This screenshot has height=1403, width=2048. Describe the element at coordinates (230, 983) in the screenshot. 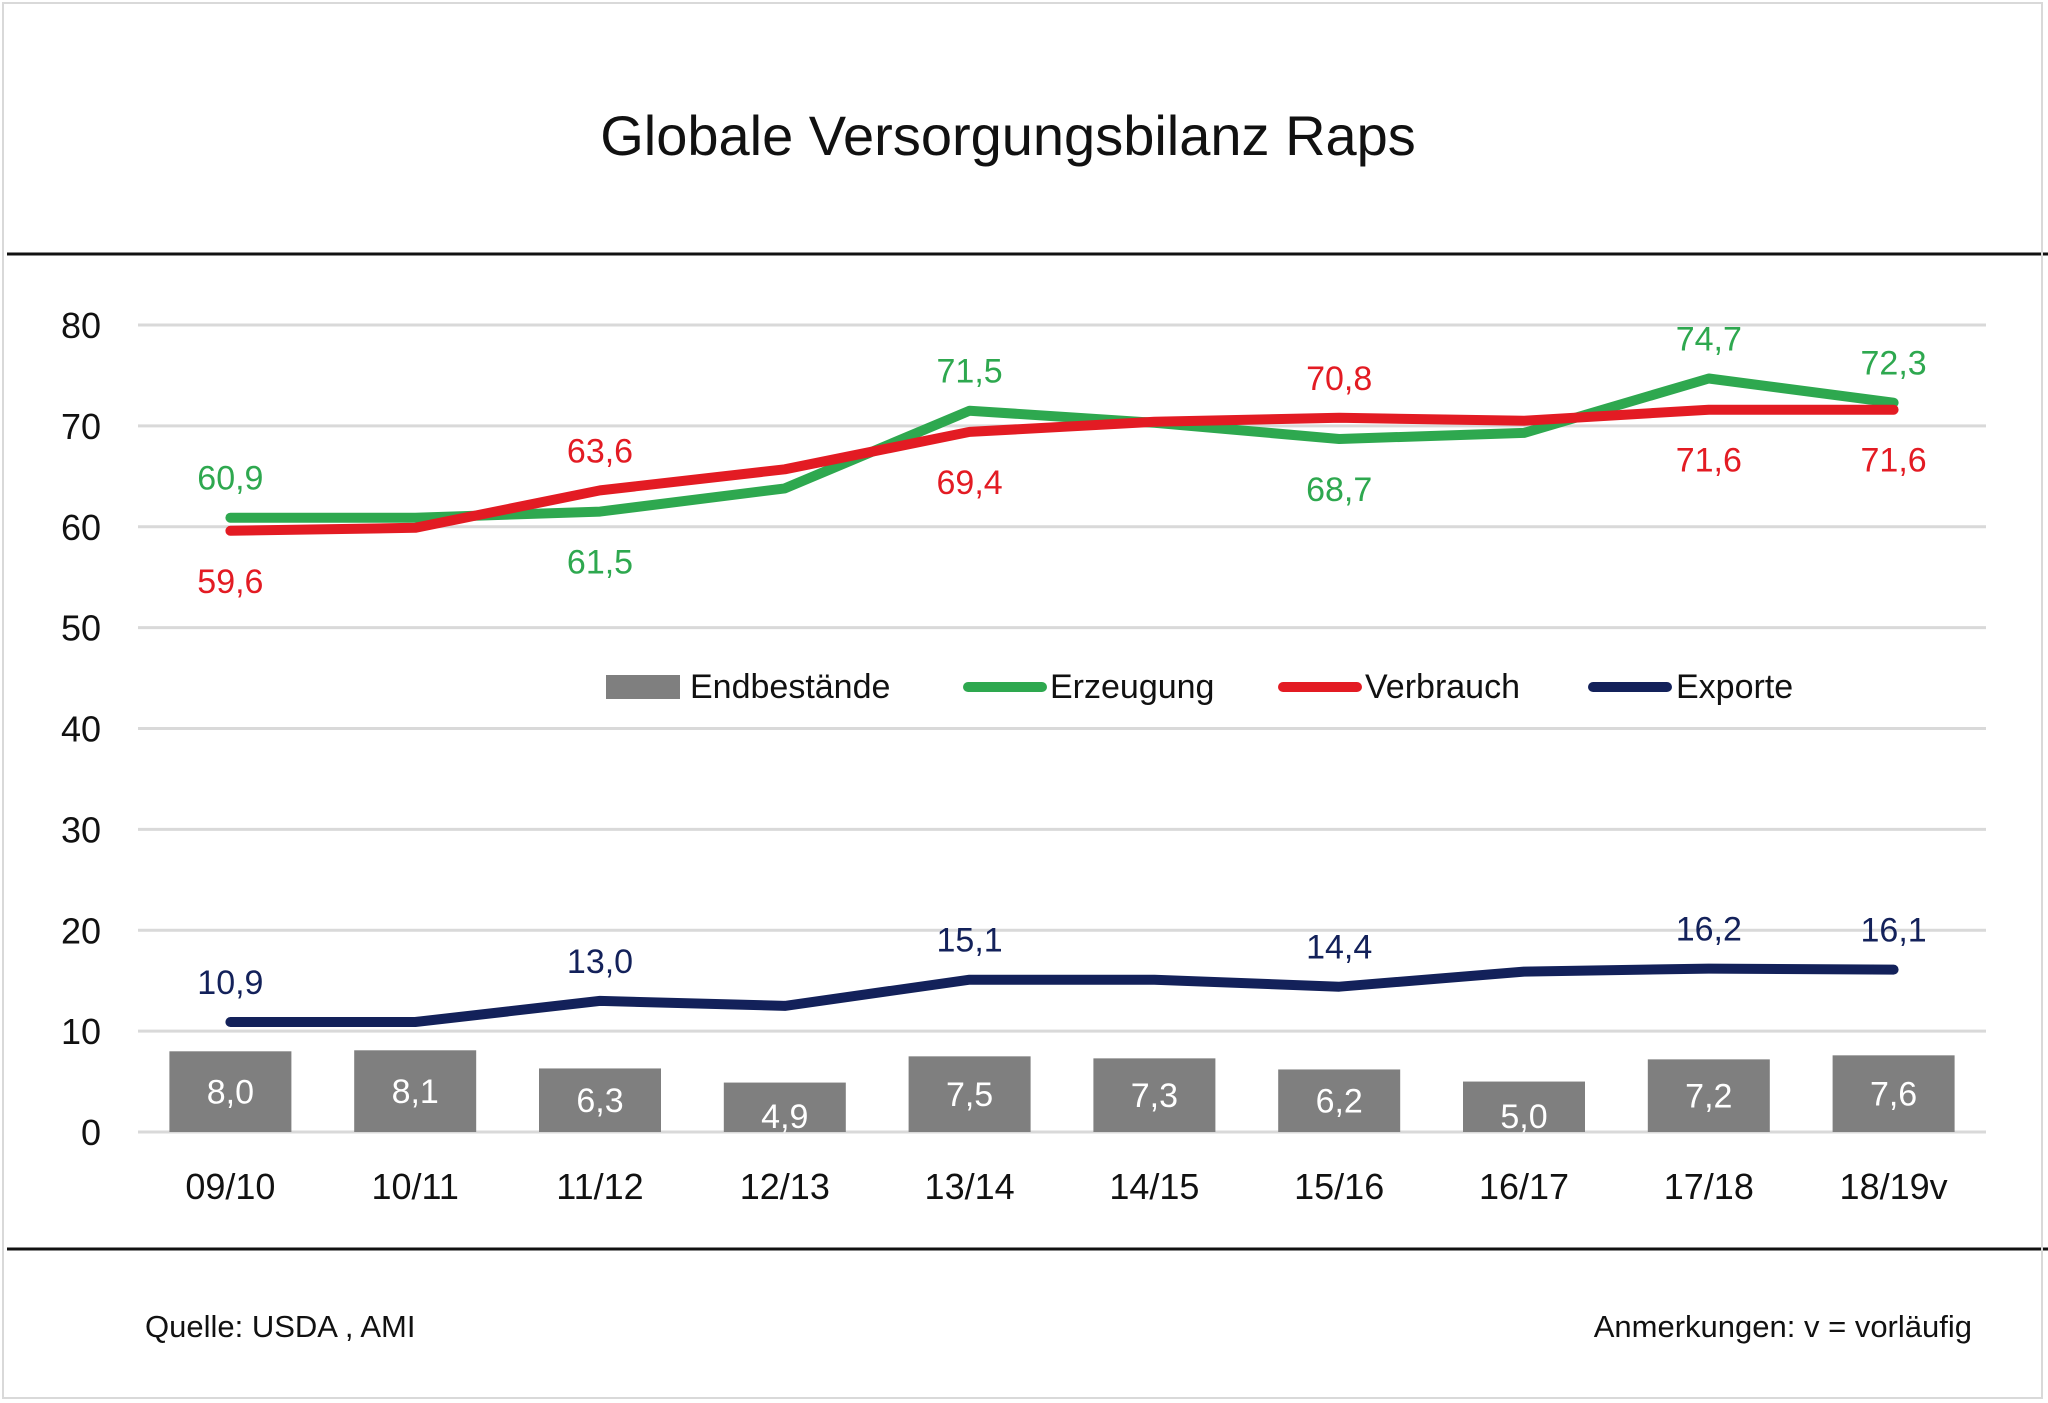

I see `line-data-label: 10,9` at that location.